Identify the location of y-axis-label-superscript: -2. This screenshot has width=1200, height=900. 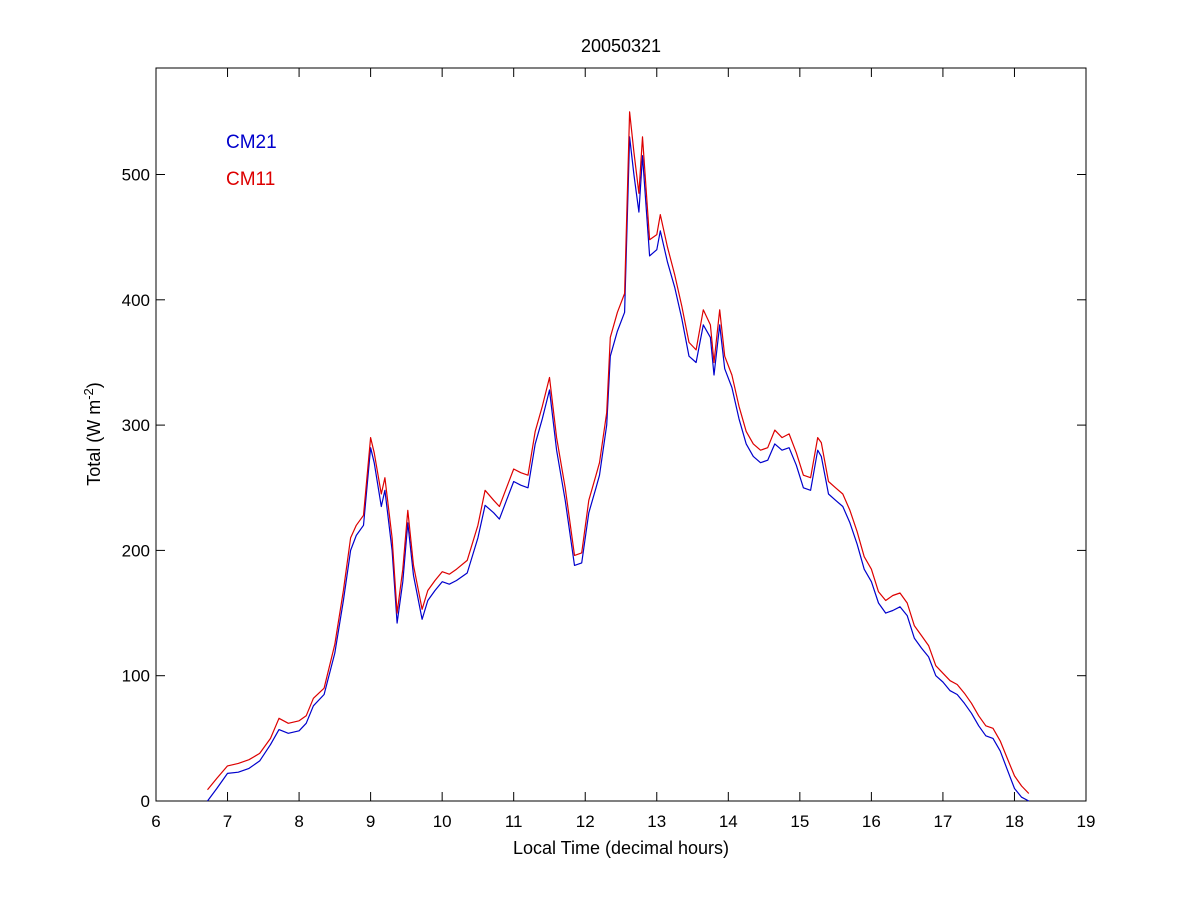
(88, 394).